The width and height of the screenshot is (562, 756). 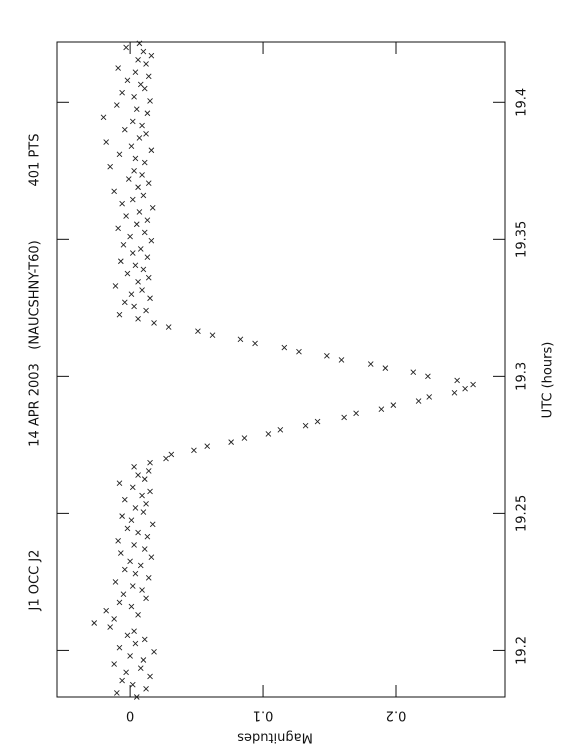 What do you see at coordinates (522, 650) in the screenshot?
I see `x-tick-label: 19.2` at bounding box center [522, 650].